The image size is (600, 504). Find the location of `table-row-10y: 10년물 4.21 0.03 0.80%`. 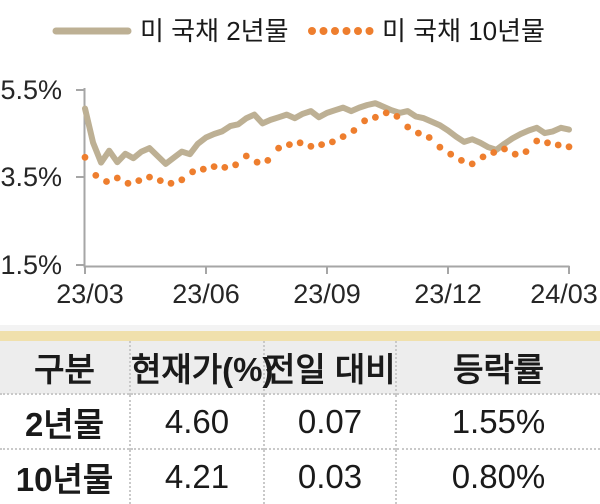

table-row-10y: 10년물 4.21 0.03 0.80% is located at coordinates (300, 476).